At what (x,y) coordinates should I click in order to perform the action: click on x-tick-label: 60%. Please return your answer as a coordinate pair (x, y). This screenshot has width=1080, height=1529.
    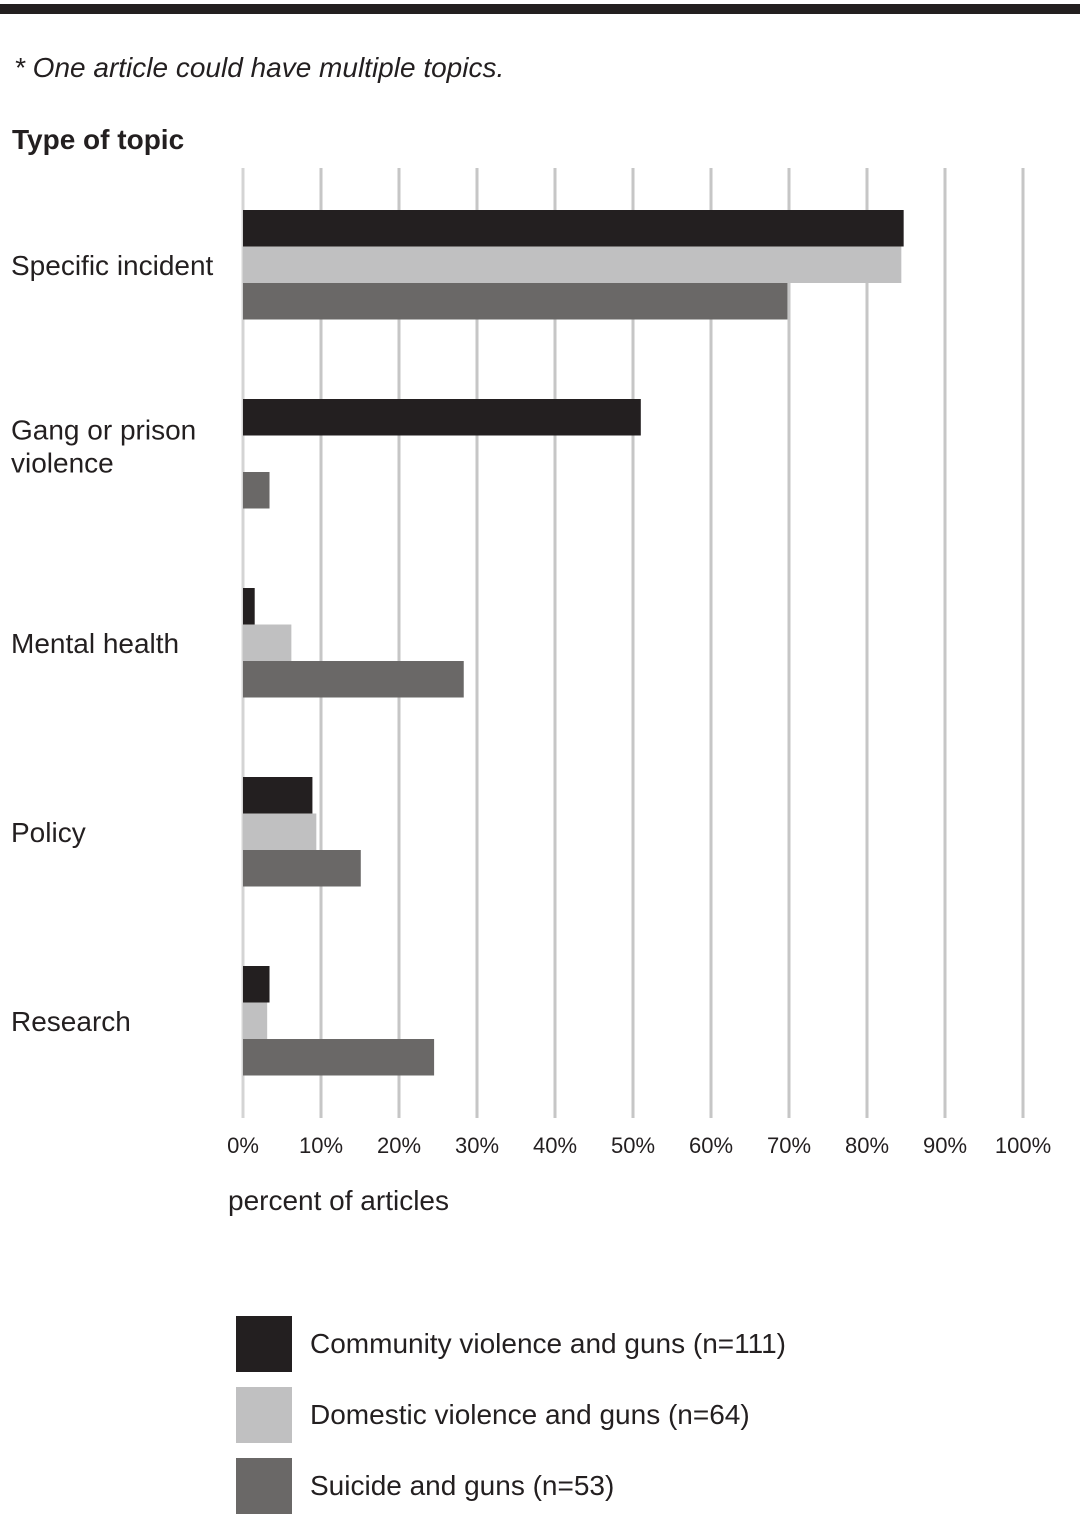
    Looking at the image, I should click on (711, 1145).